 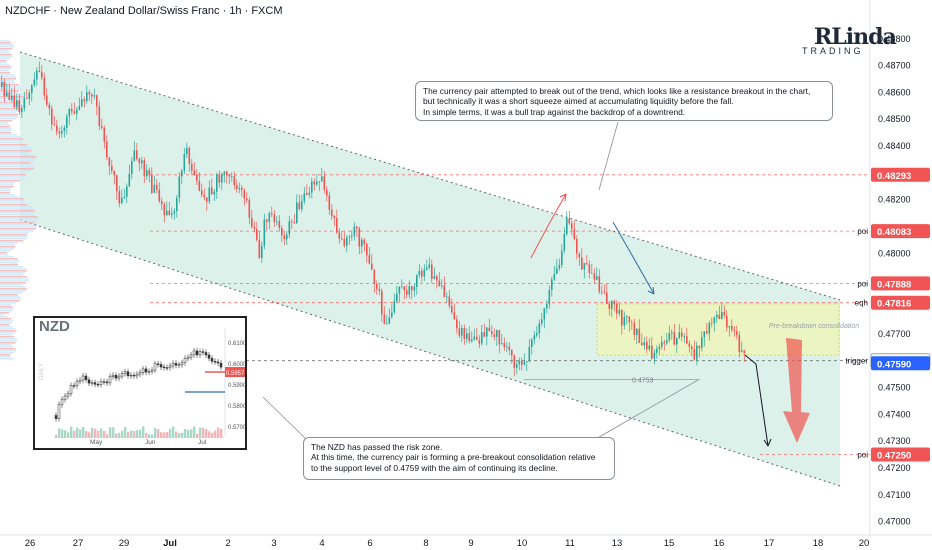 What do you see at coordinates (124, 543) in the screenshot?
I see `time-tick-label: 29` at bounding box center [124, 543].